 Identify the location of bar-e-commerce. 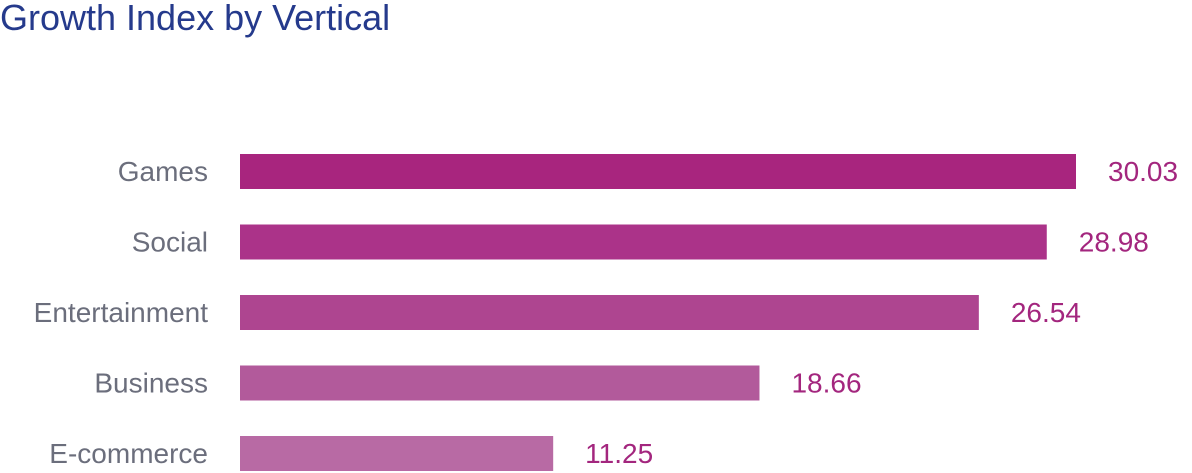
(397, 453).